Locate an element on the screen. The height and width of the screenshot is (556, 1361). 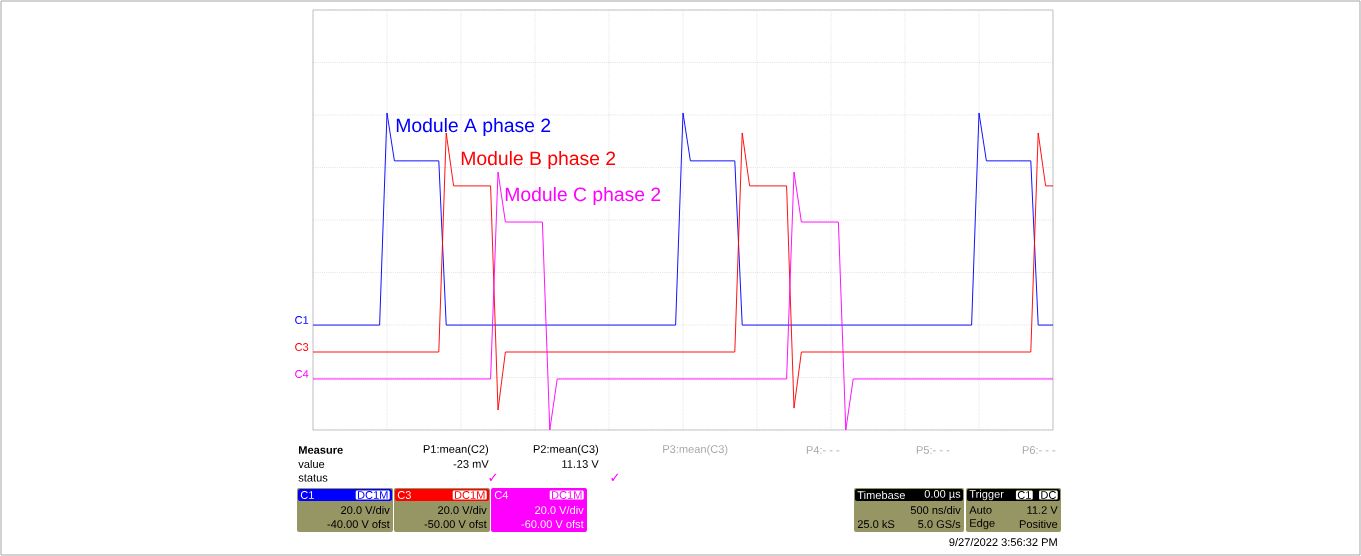
text: 11.2 V is located at coordinates (1042, 510).